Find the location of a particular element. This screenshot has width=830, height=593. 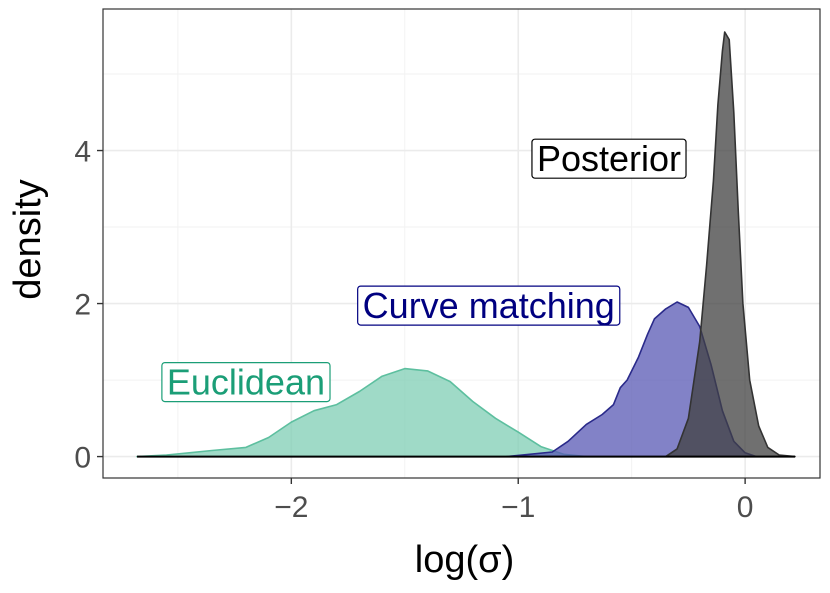

label-posterior: Posterior is located at coordinates (609, 158).